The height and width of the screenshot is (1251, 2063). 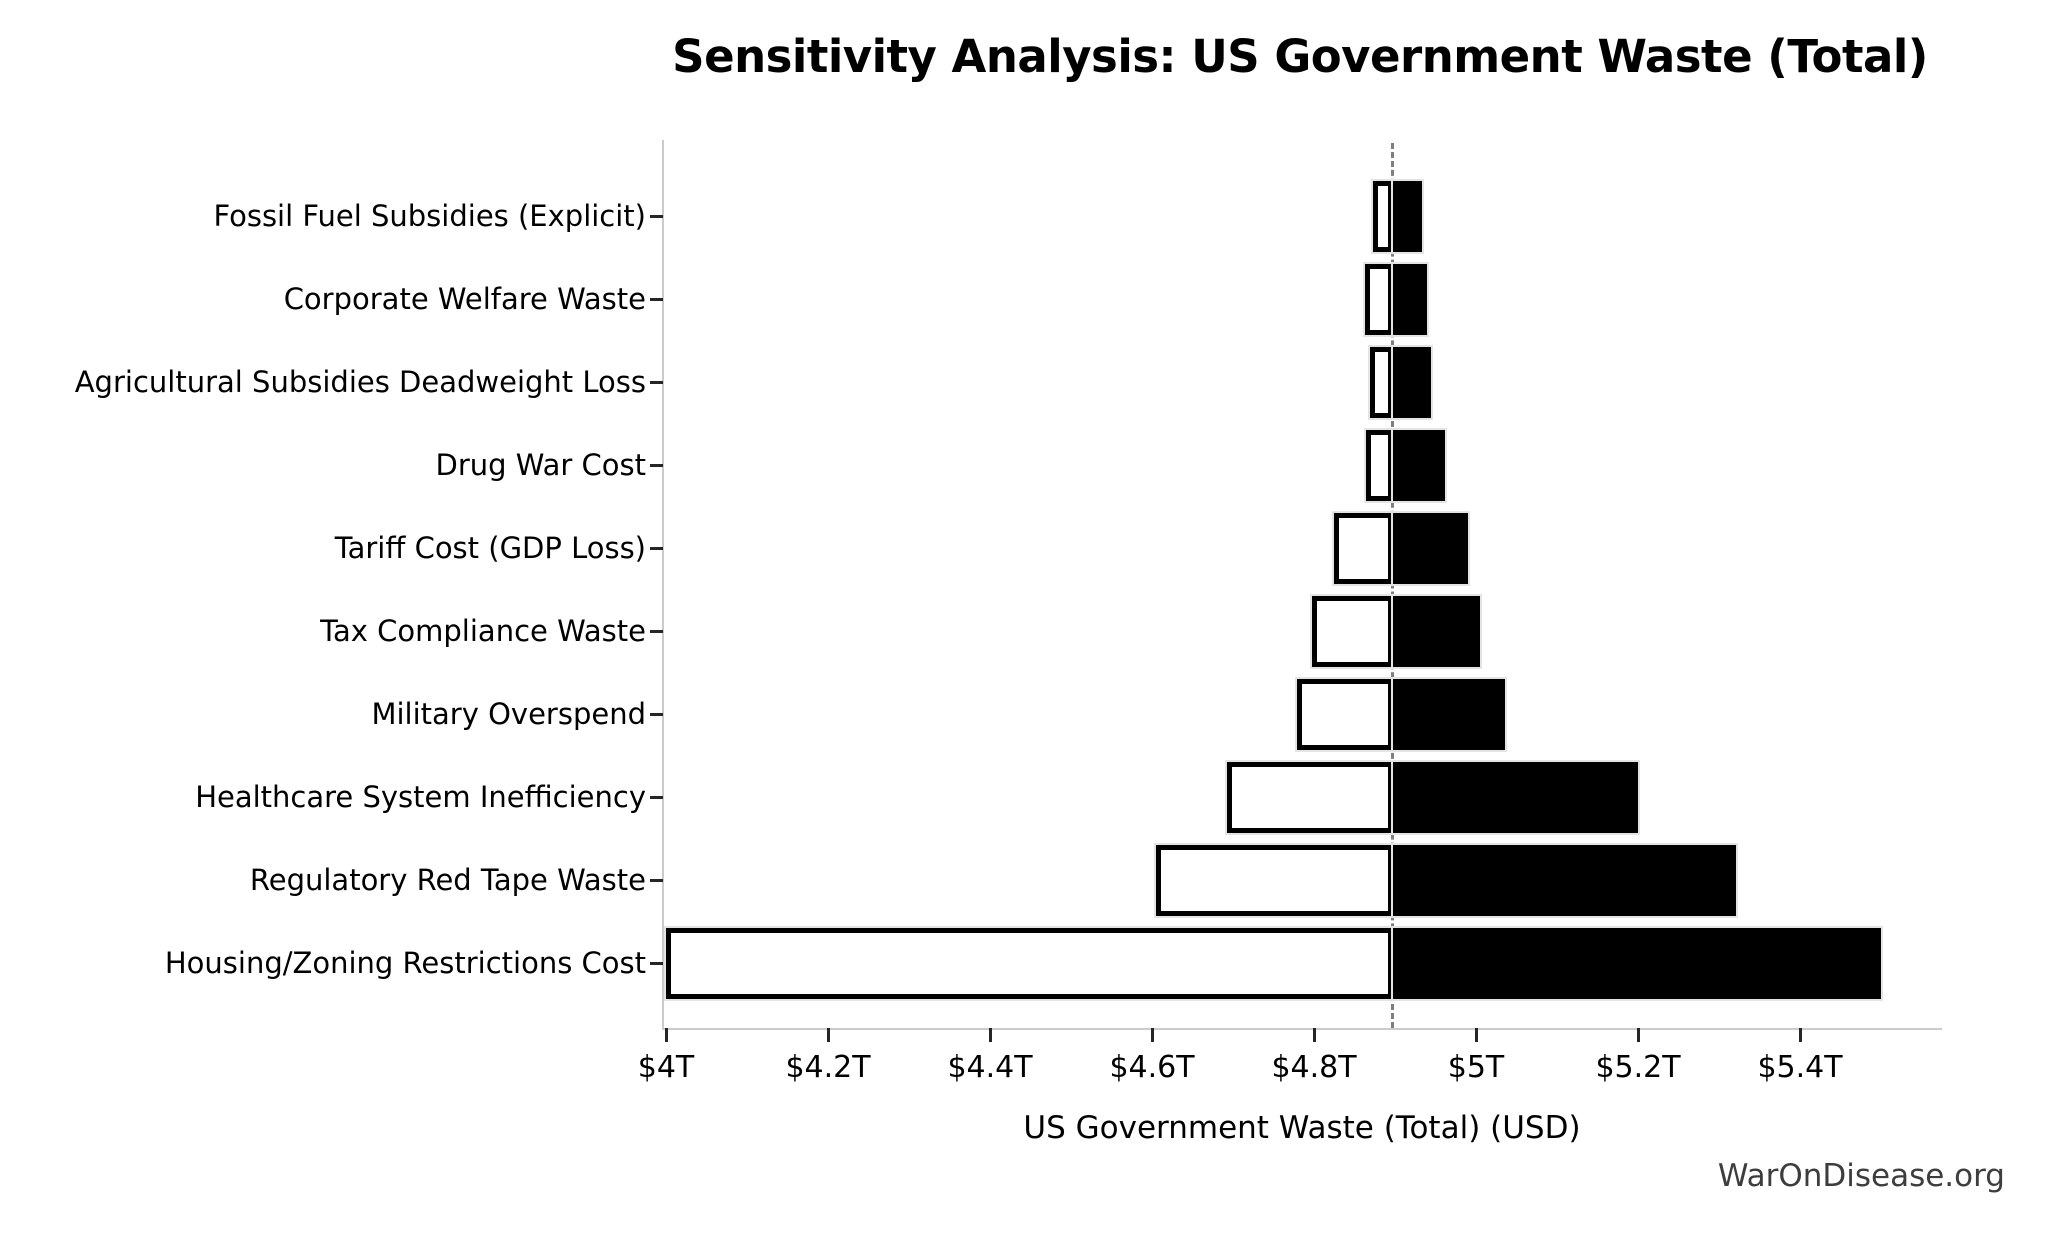 I want to click on x-tick-label: $4.6T, so click(x=1152, y=1067).